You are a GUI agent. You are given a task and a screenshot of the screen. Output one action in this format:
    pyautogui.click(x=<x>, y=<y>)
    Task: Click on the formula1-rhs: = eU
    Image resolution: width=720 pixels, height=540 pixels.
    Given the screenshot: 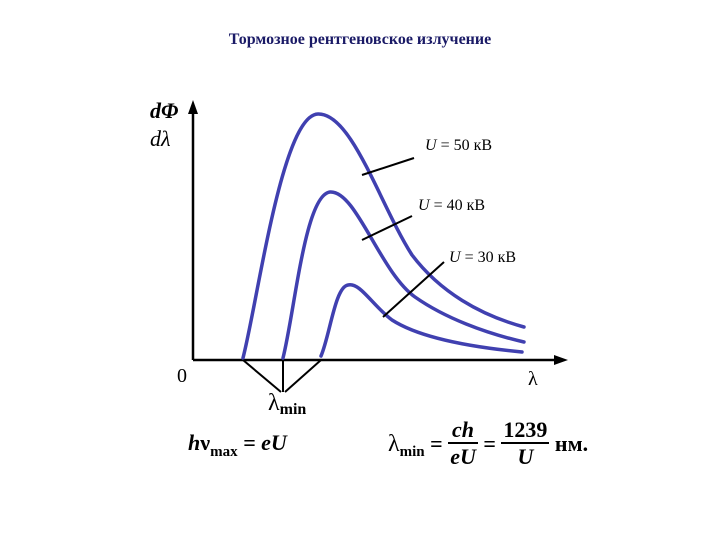 What is the action you would take?
    pyautogui.click(x=262, y=442)
    